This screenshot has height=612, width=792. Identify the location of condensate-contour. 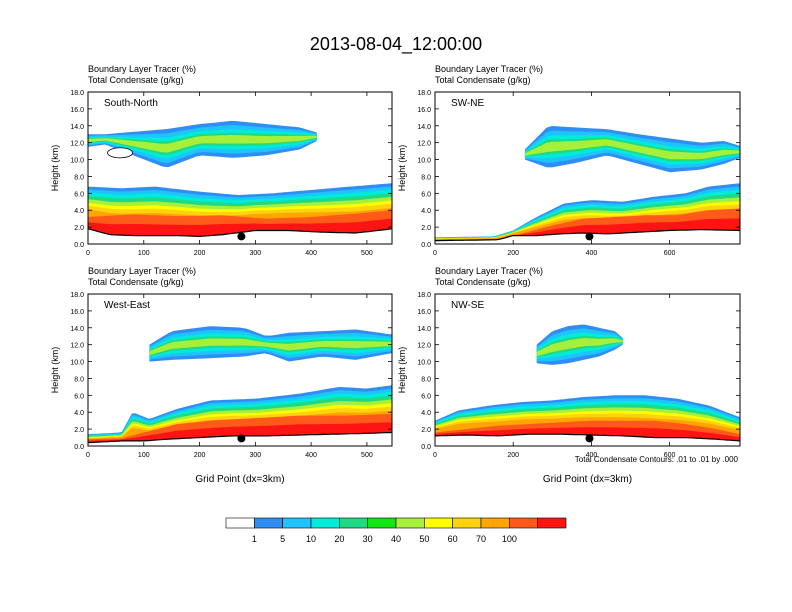
(120, 153).